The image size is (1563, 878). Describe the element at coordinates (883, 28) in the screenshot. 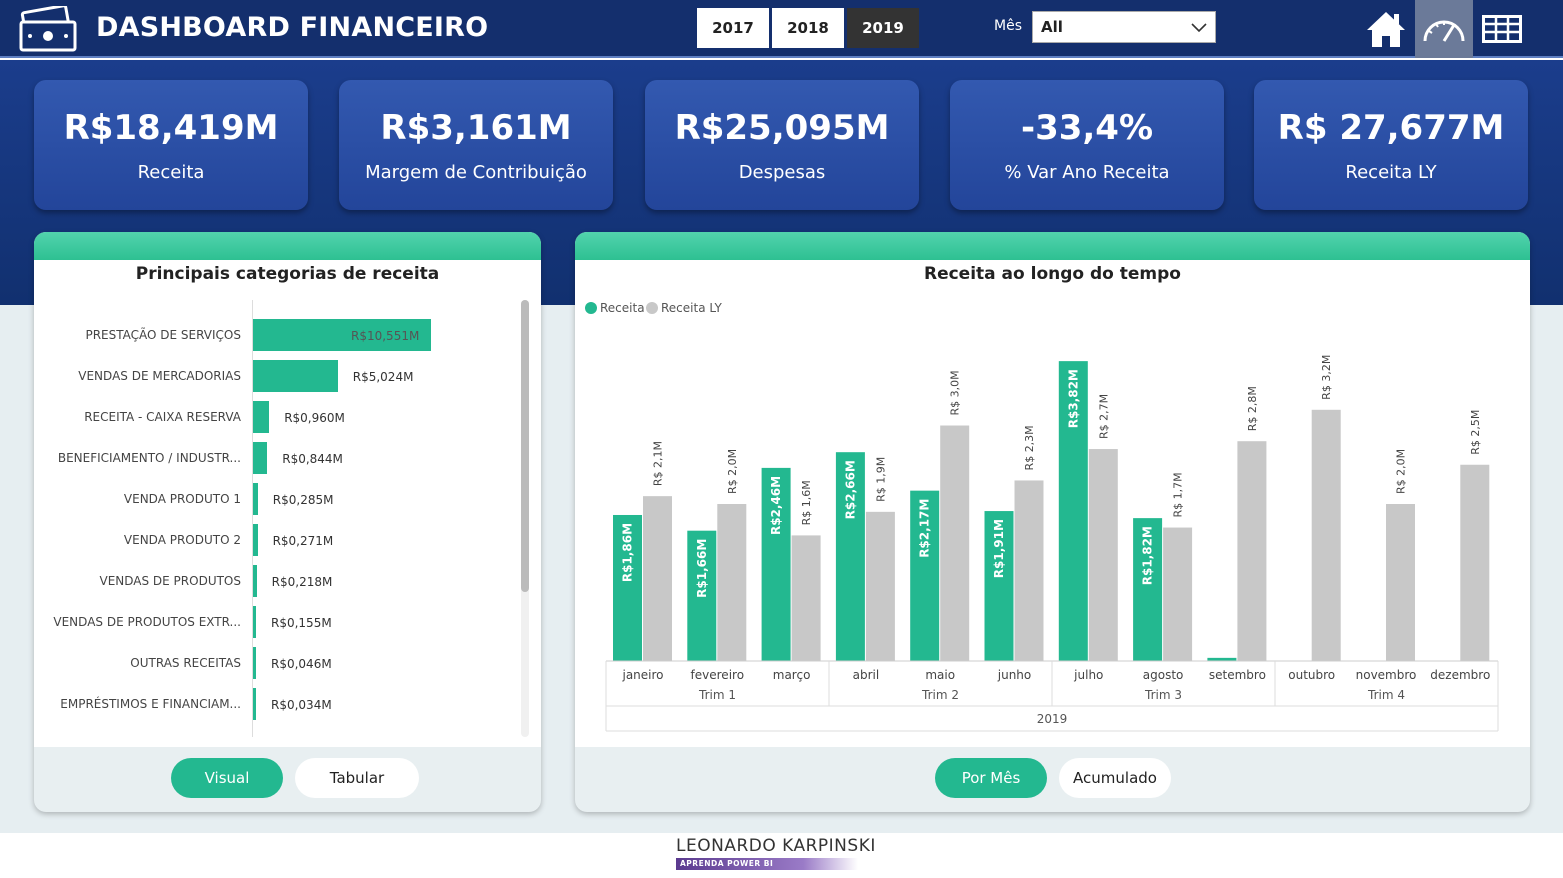

I see `year-button-2019: 2019` at that location.